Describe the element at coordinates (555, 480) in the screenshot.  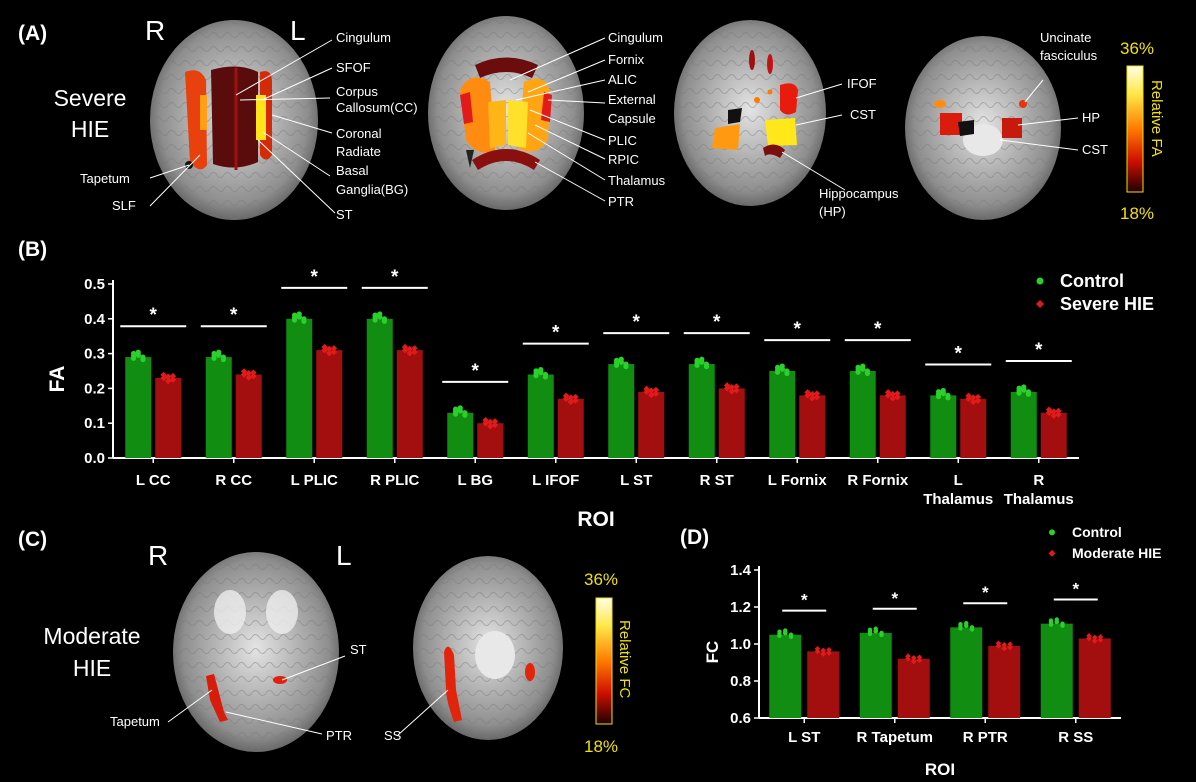
I see `x-tick-label: L IFOF` at that location.